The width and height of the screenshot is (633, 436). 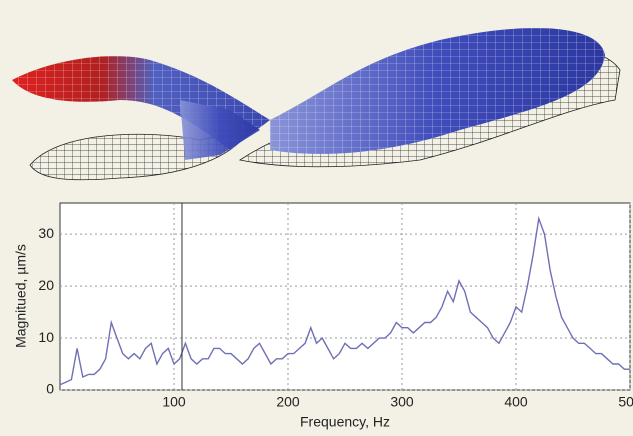 What do you see at coordinates (402, 402) in the screenshot?
I see `x-tick-label: 300` at bounding box center [402, 402].